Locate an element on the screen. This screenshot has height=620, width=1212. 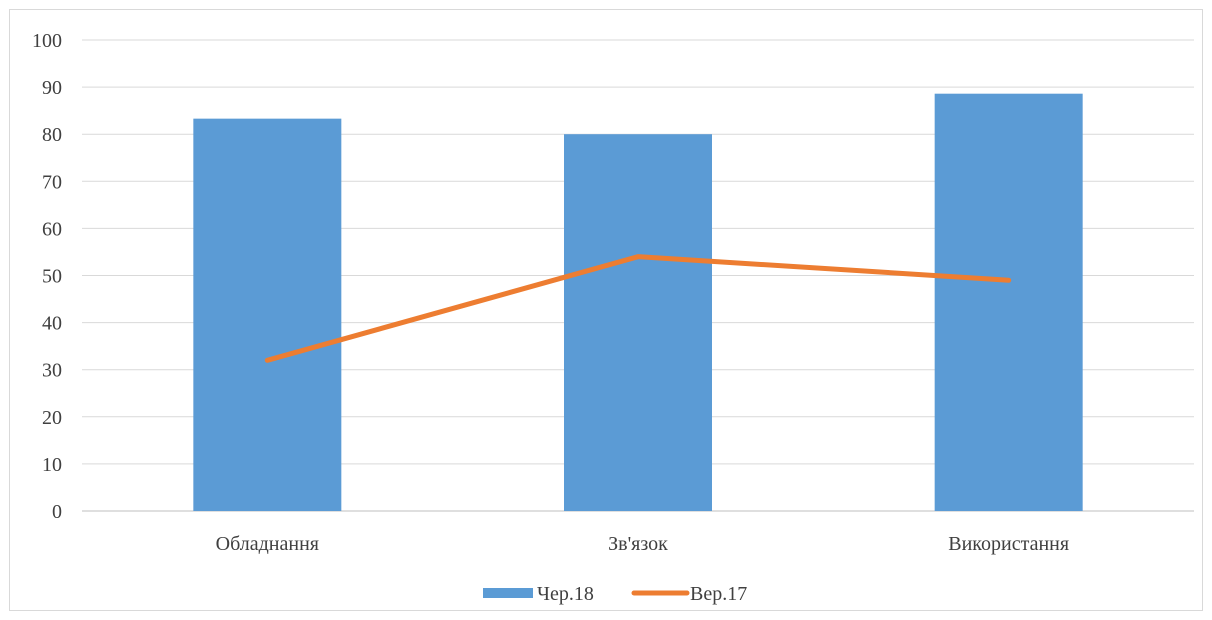
y-tick-label: 60 is located at coordinates (52, 229).